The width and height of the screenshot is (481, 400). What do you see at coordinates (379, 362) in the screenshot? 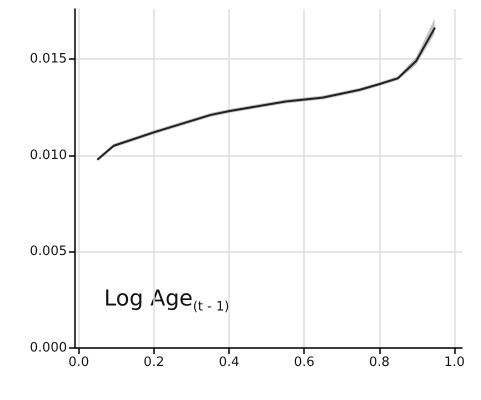
I see `x-tick-label: 0.8` at bounding box center [379, 362].